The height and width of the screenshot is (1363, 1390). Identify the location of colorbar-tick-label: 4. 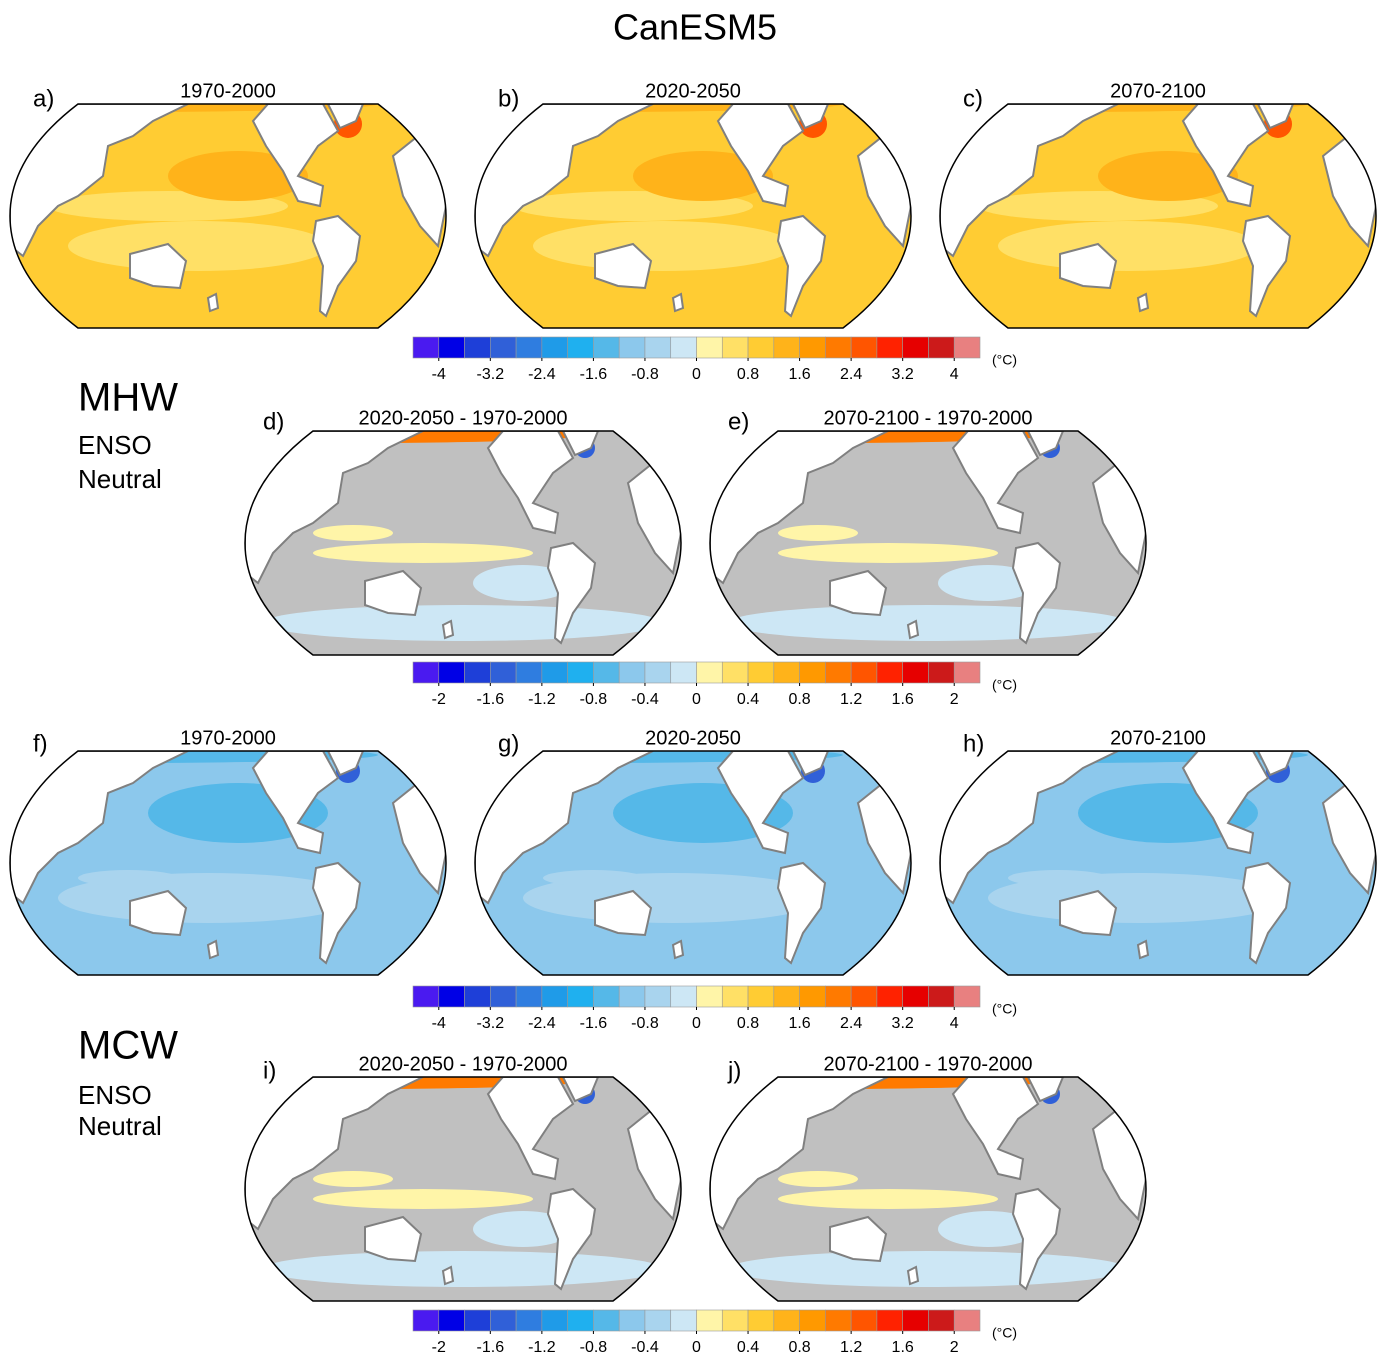
(954, 1023).